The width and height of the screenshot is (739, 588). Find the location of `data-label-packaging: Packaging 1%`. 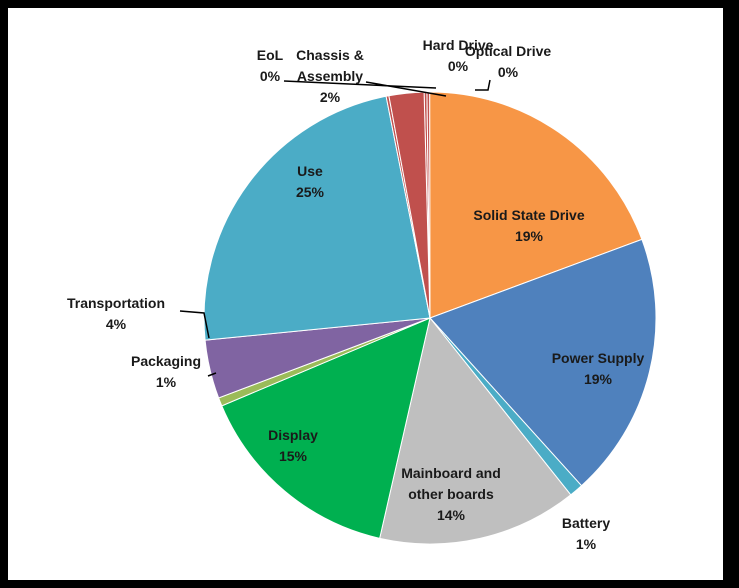

data-label-packaging: Packaging 1% is located at coordinates (166, 371).